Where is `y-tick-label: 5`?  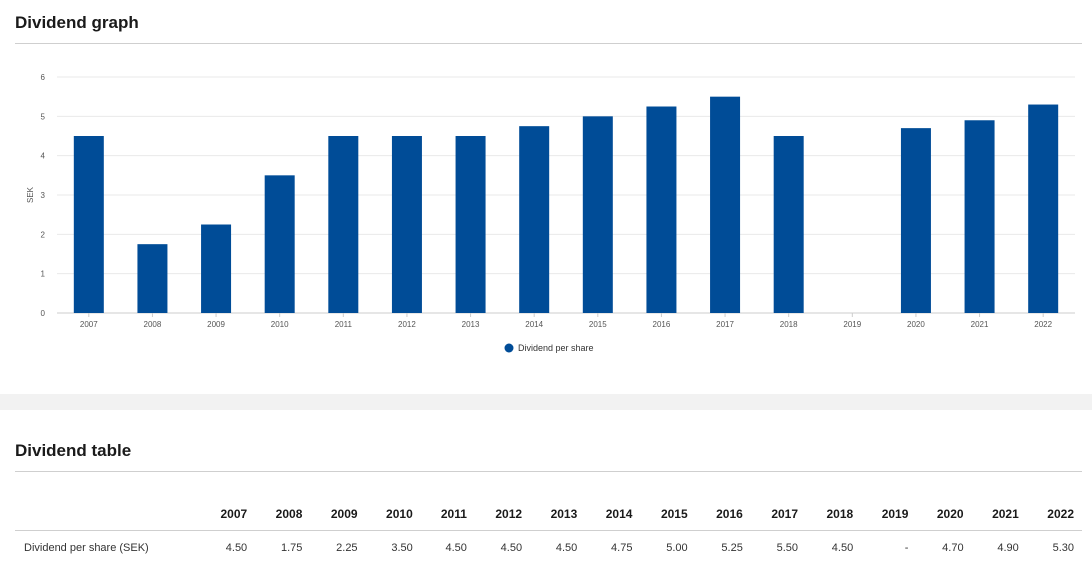 y-tick-label: 5 is located at coordinates (43, 116).